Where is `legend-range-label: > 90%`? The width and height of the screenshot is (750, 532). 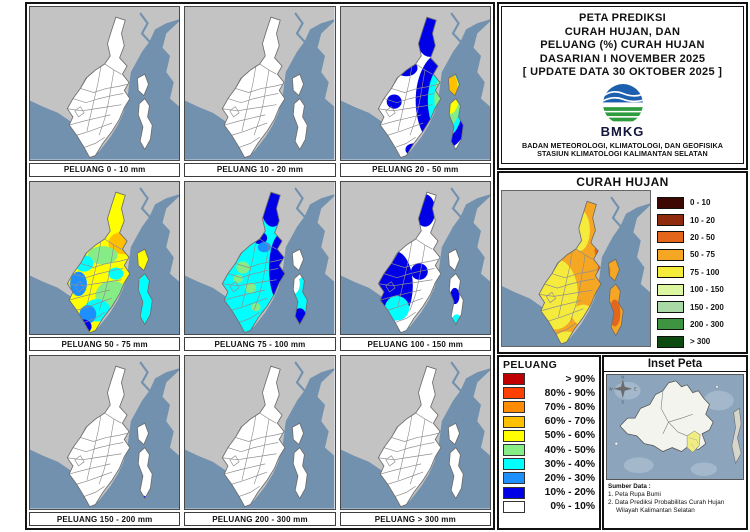 legend-range-label: > 90% is located at coordinates (580, 379).